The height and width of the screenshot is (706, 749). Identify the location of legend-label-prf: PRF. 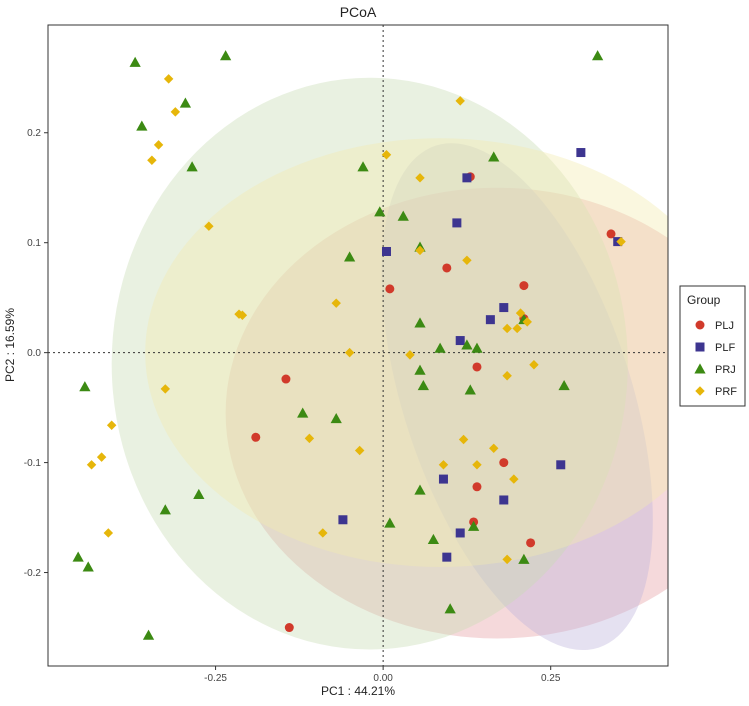
(726, 392).